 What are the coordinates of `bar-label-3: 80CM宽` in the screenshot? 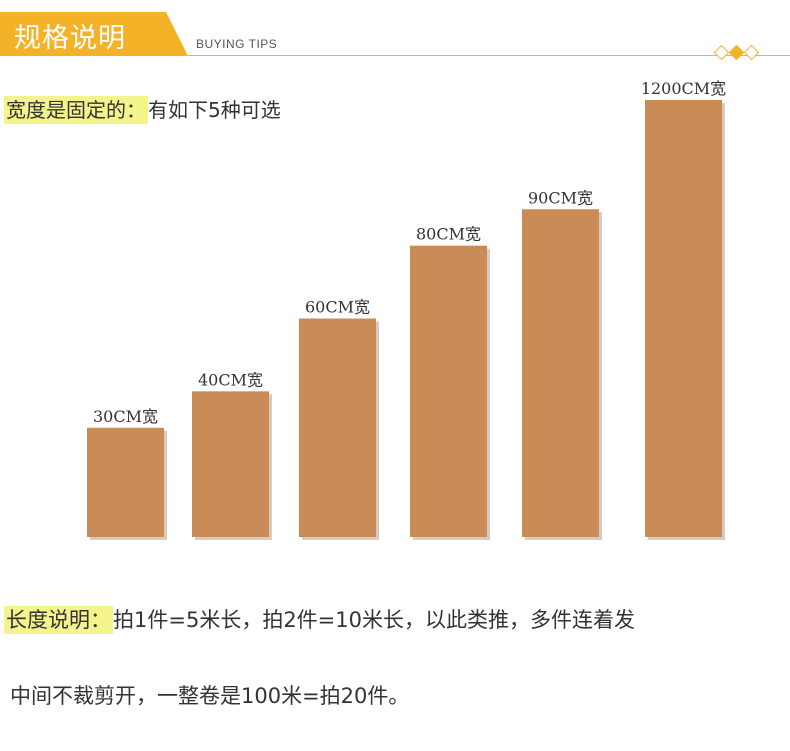 It's located at (448, 234).